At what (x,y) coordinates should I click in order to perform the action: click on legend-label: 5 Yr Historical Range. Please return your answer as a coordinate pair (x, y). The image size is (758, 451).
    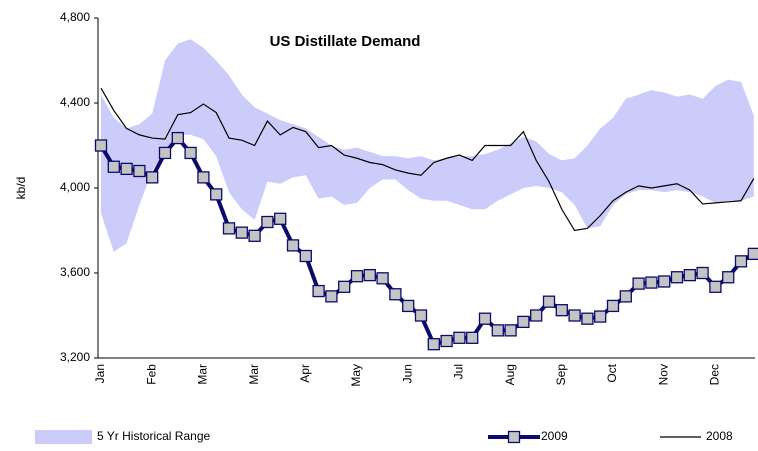
    Looking at the image, I should click on (153, 436).